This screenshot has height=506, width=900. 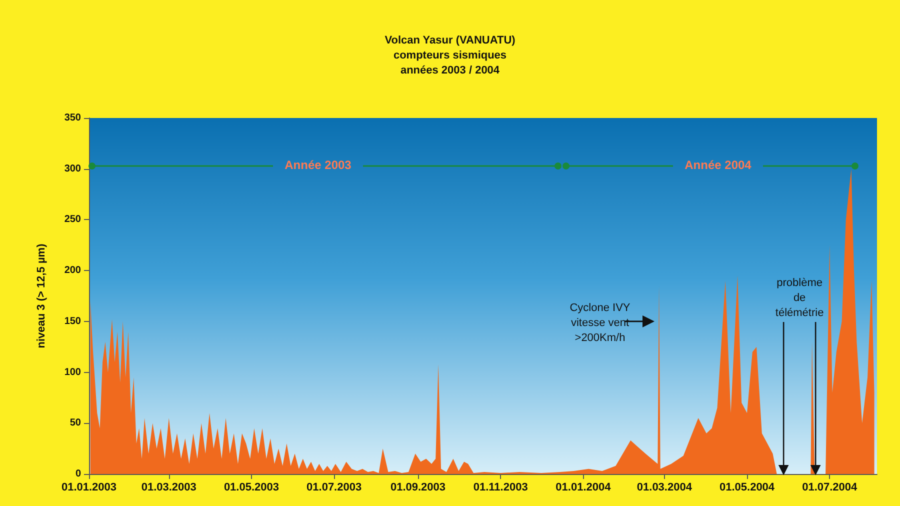 What do you see at coordinates (500, 488) in the screenshot?
I see `x-tick-label: 01.11.2003` at bounding box center [500, 488].